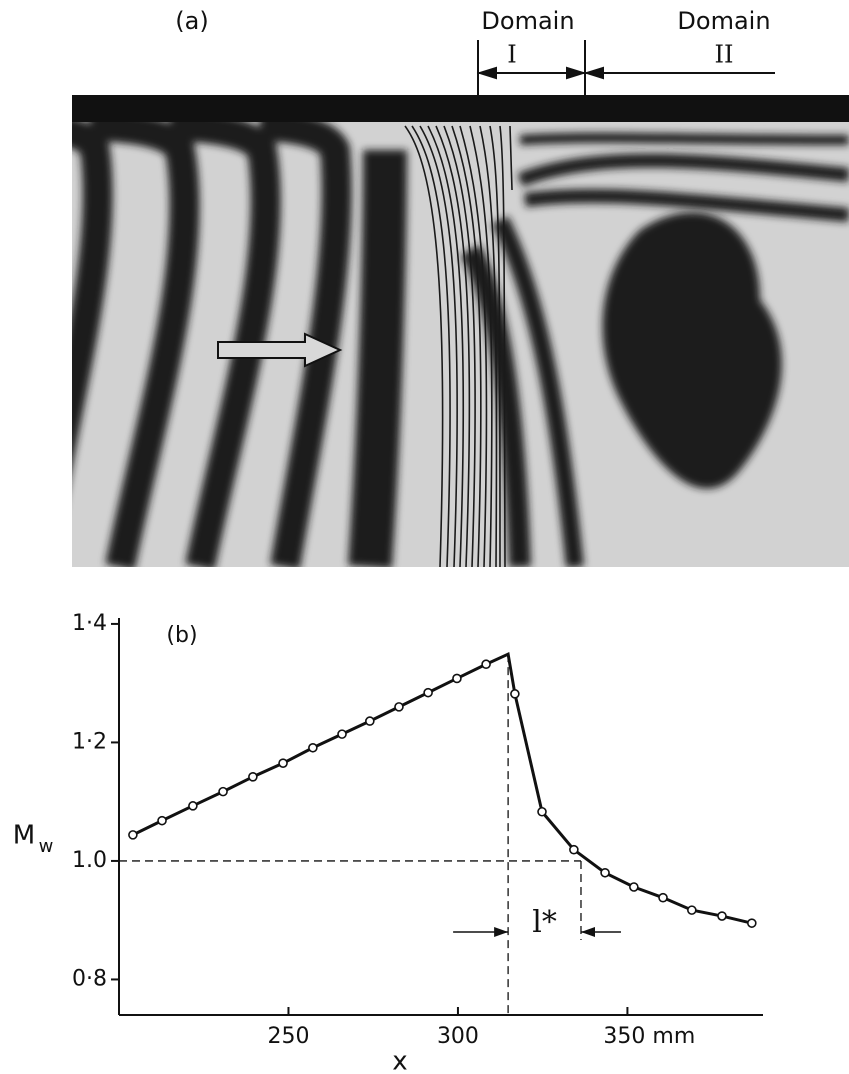 The width and height of the screenshot is (849, 1074). I want to click on y-axis-label: M, so click(24, 836).